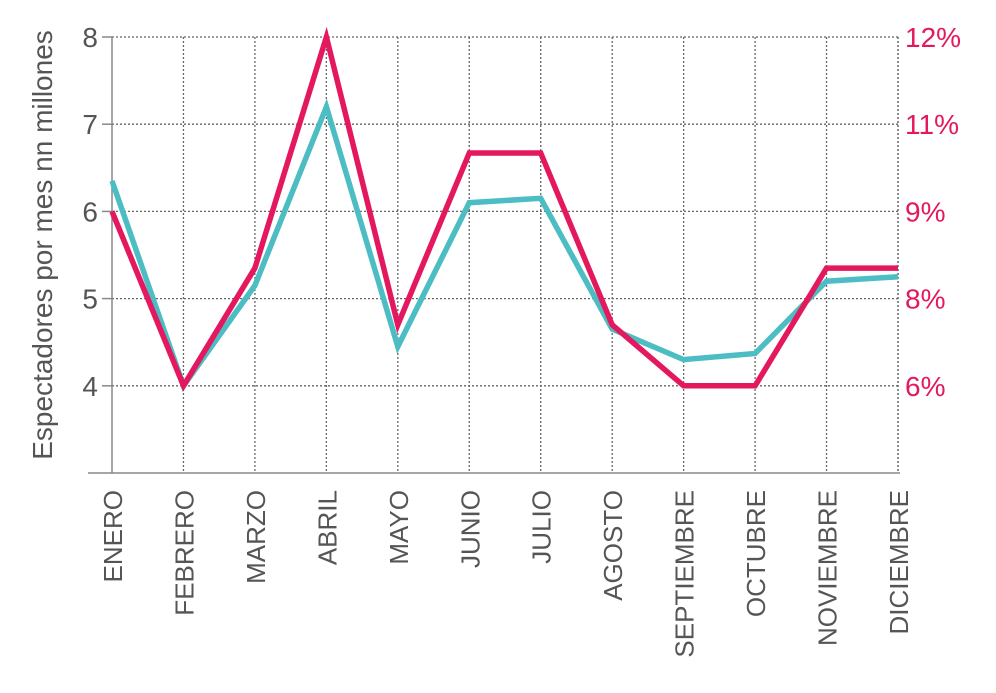 This screenshot has height=693, width=996. Describe the element at coordinates (925, 211) in the screenshot. I see `y-tick-label-right: 9%` at that location.